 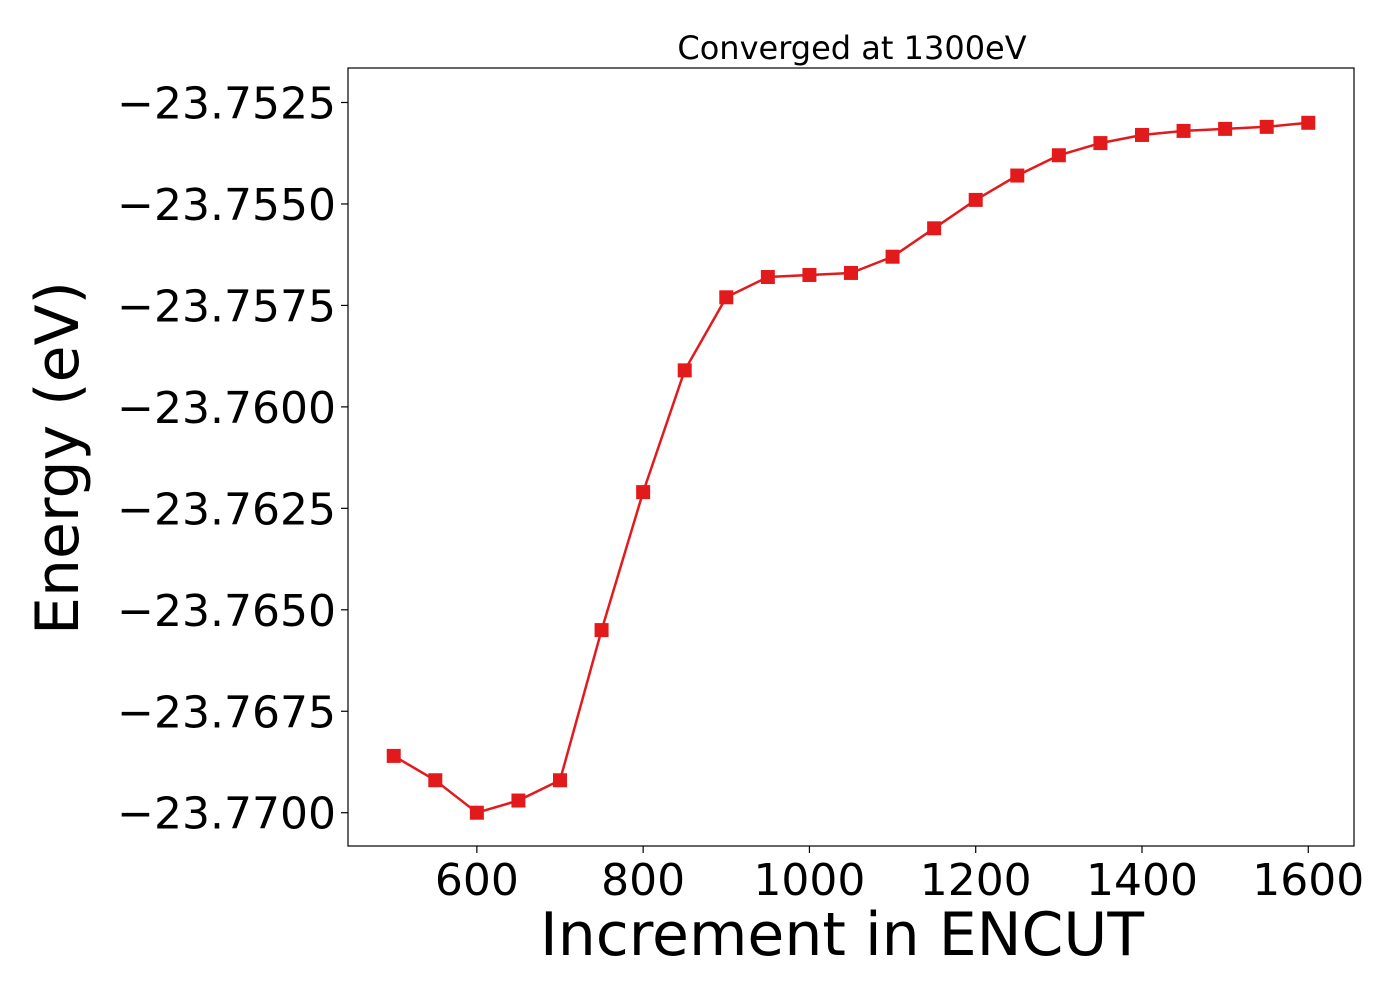 I want to click on y-tick-label: −23.7625, so click(x=226, y=509).